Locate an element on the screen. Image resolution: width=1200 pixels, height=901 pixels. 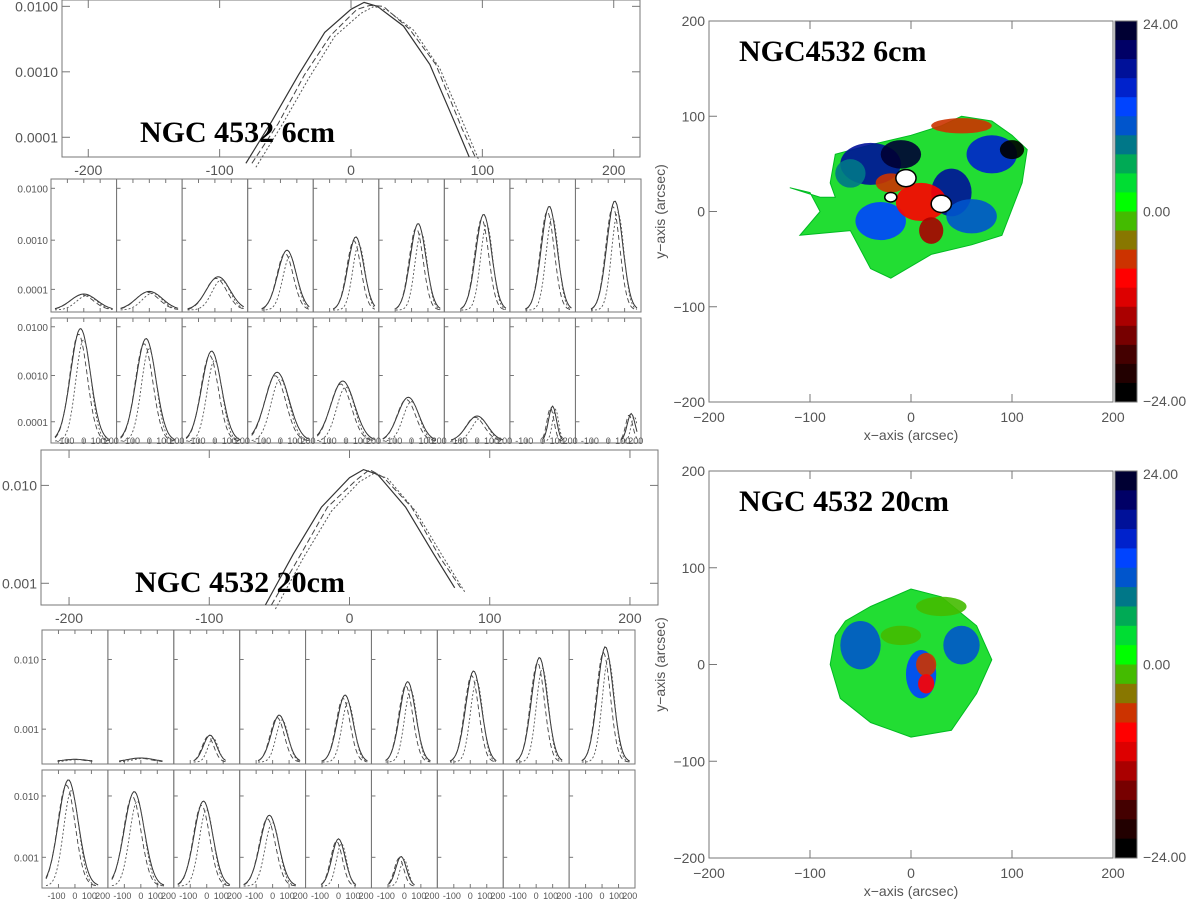
y-tick-label: 0.0010 is located at coordinates (32, 377).